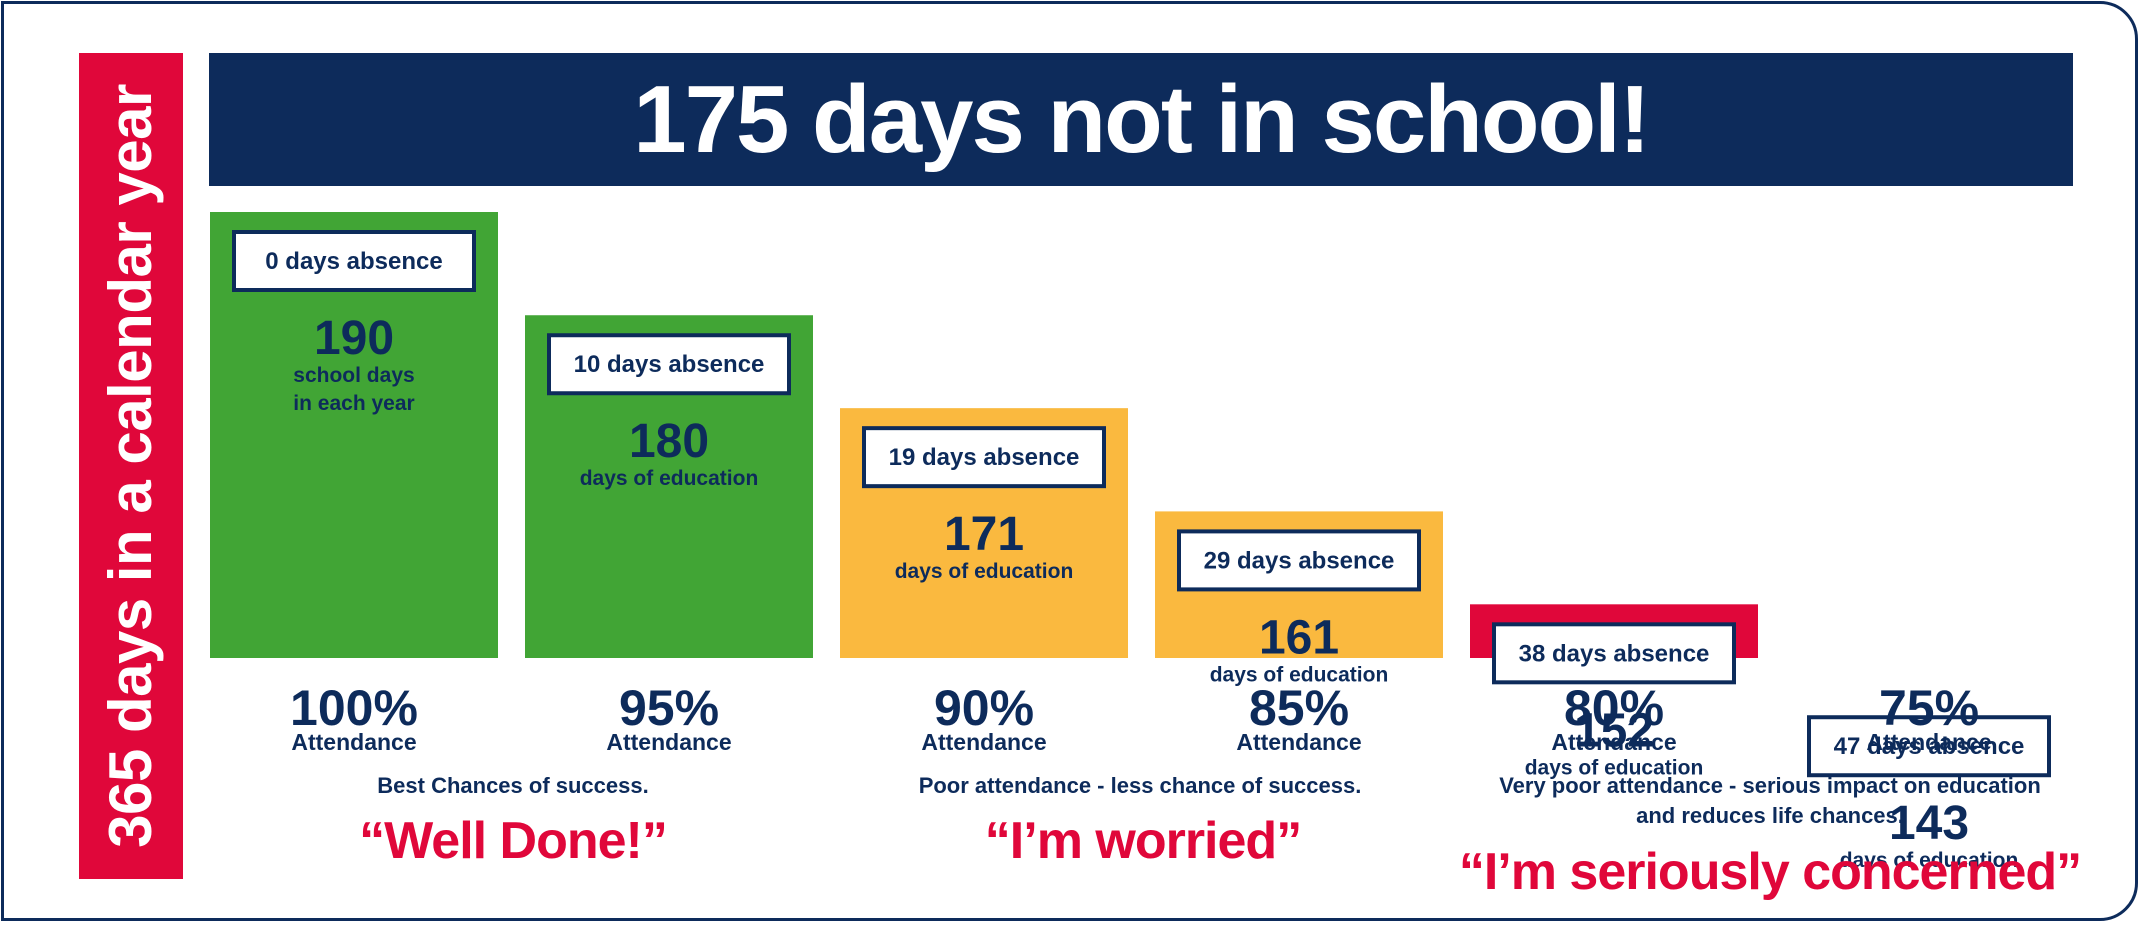 This screenshot has height=928, width=2145. I want to click on group-note-1: Best Chances of success., so click(513, 786).